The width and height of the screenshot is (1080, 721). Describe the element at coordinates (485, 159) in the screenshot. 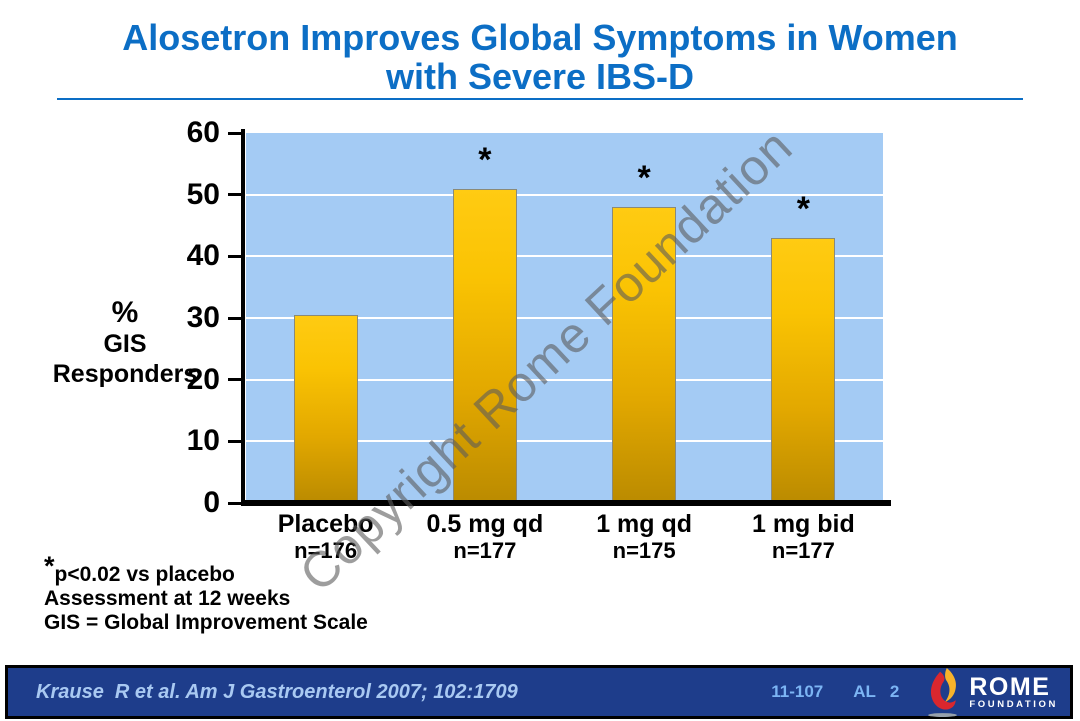

I see `significance-asterisk-2: *` at that location.